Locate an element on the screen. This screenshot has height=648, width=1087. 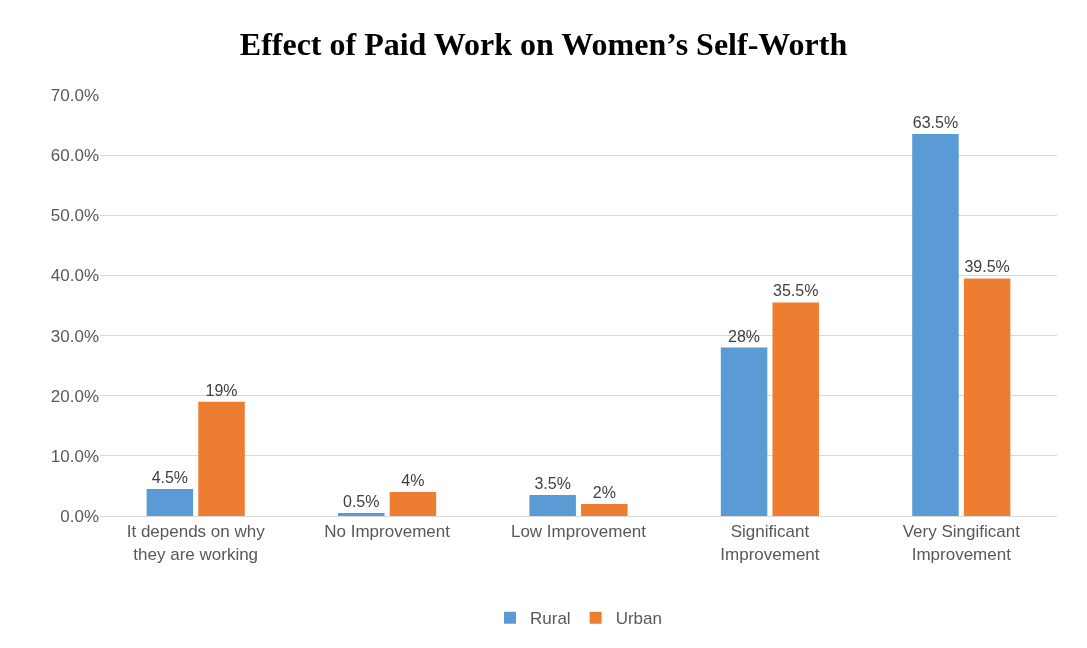
data-label: 2% is located at coordinates (604, 492).